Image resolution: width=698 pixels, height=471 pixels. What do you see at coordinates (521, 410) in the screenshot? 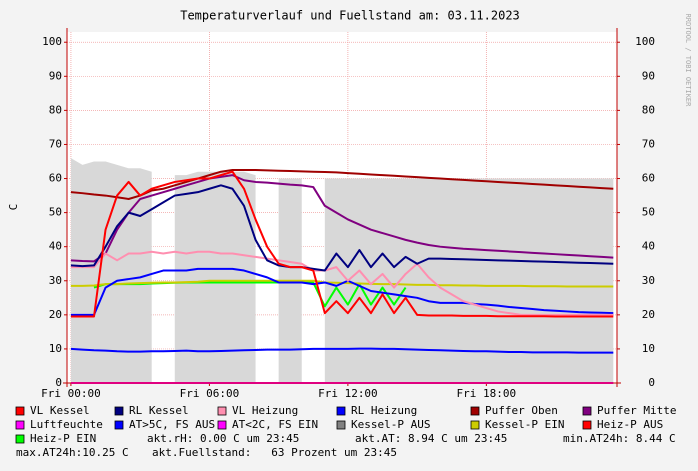
I see `legend-label: Puffer Oben` at bounding box center [521, 410].